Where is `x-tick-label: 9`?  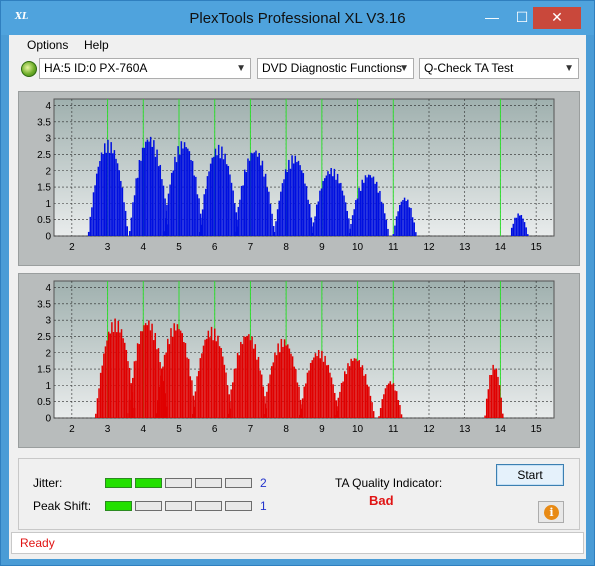 x-tick-label: 9 is located at coordinates (322, 429).